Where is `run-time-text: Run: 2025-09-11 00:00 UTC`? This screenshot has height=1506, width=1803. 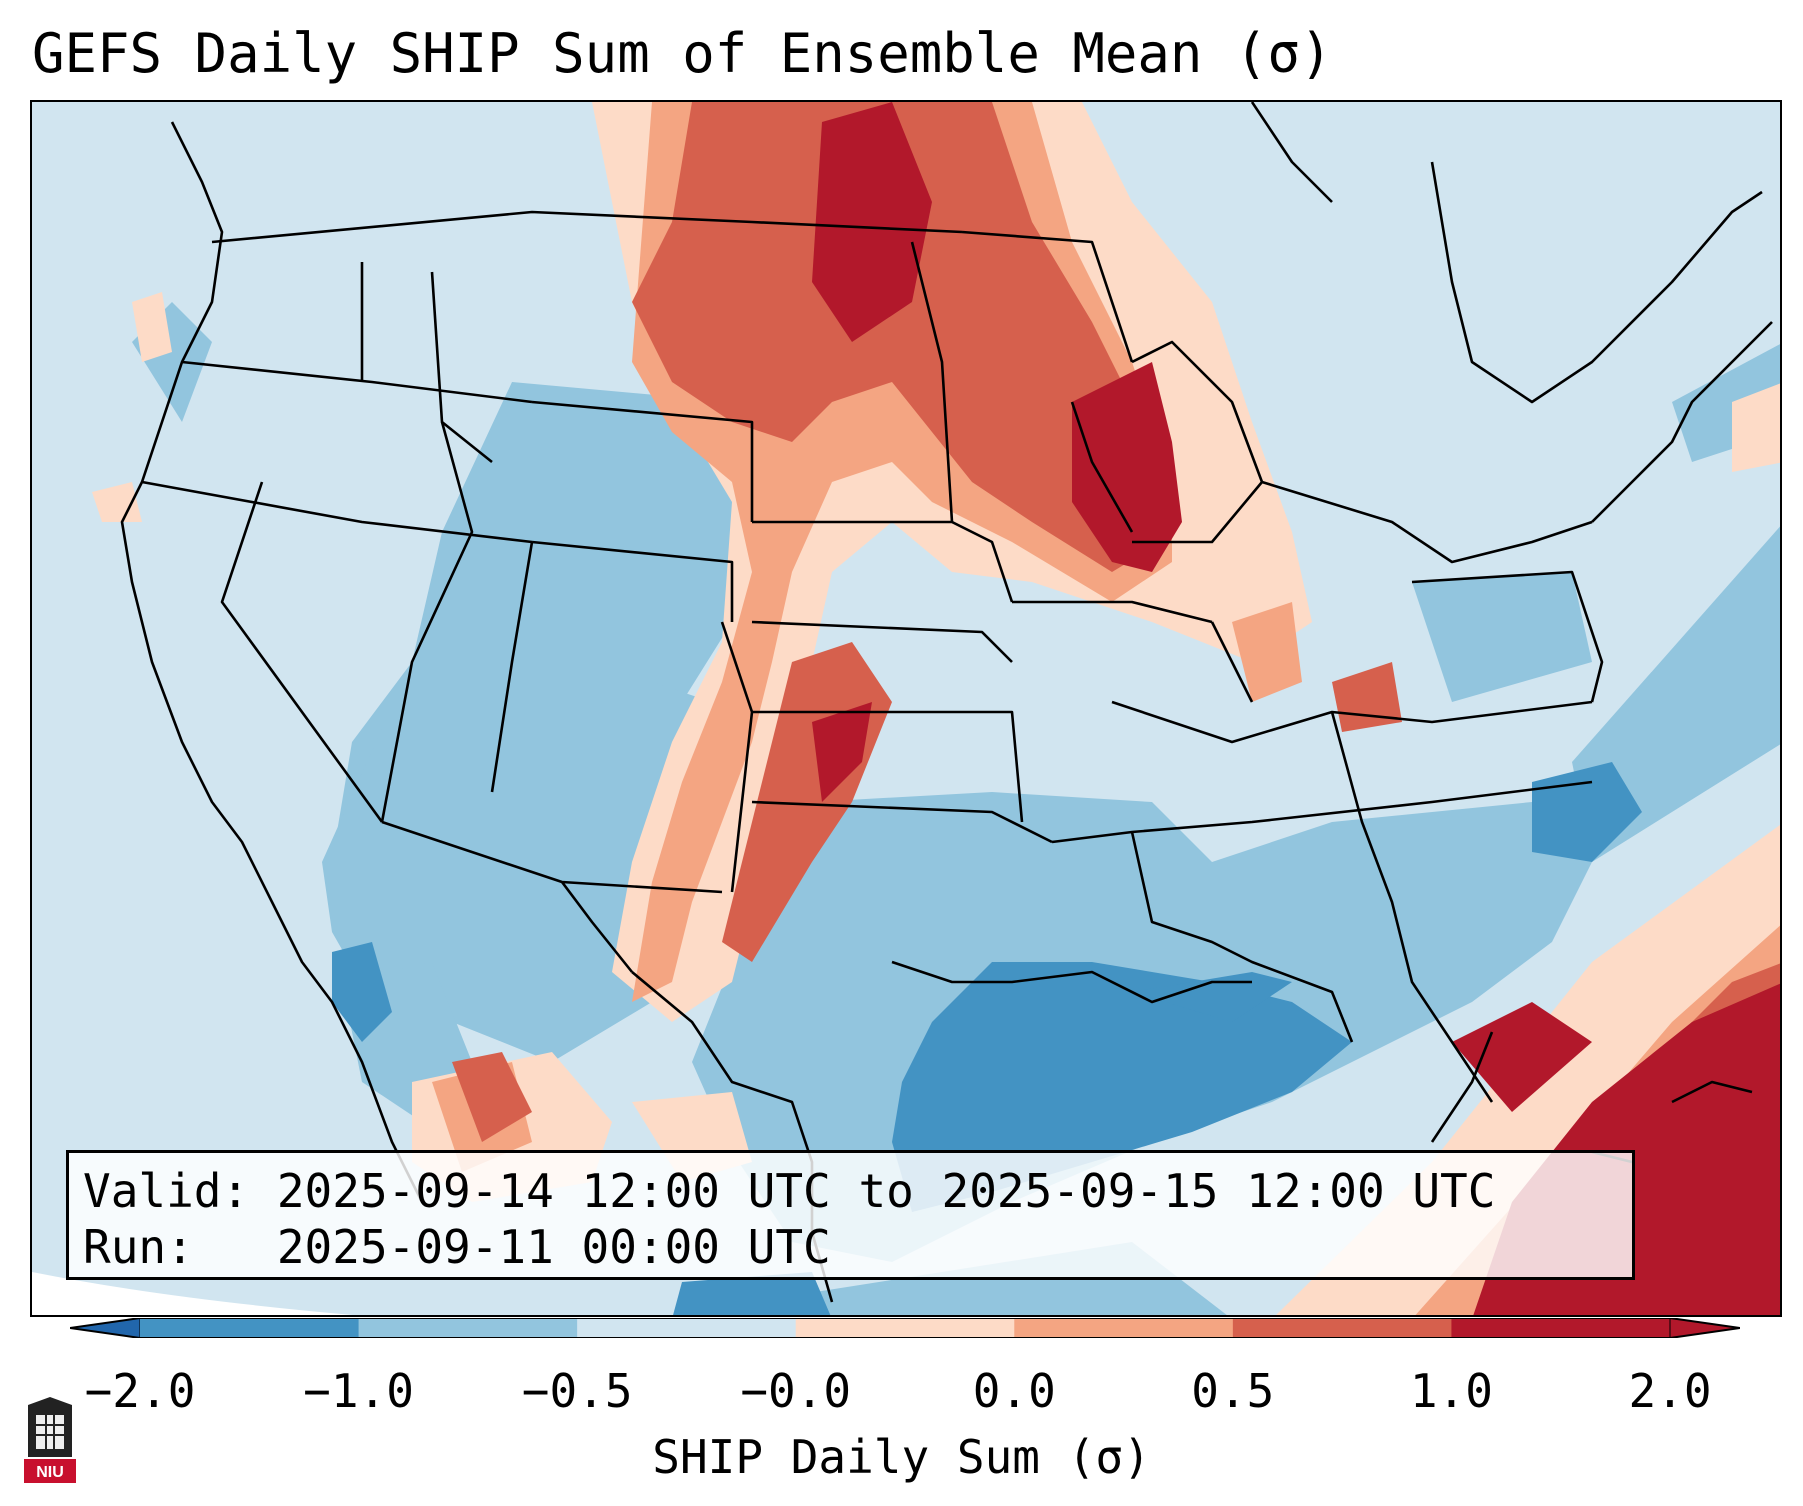
run-time-text: Run: 2025-09-11 00:00 UTC is located at coordinates (457, 1247).